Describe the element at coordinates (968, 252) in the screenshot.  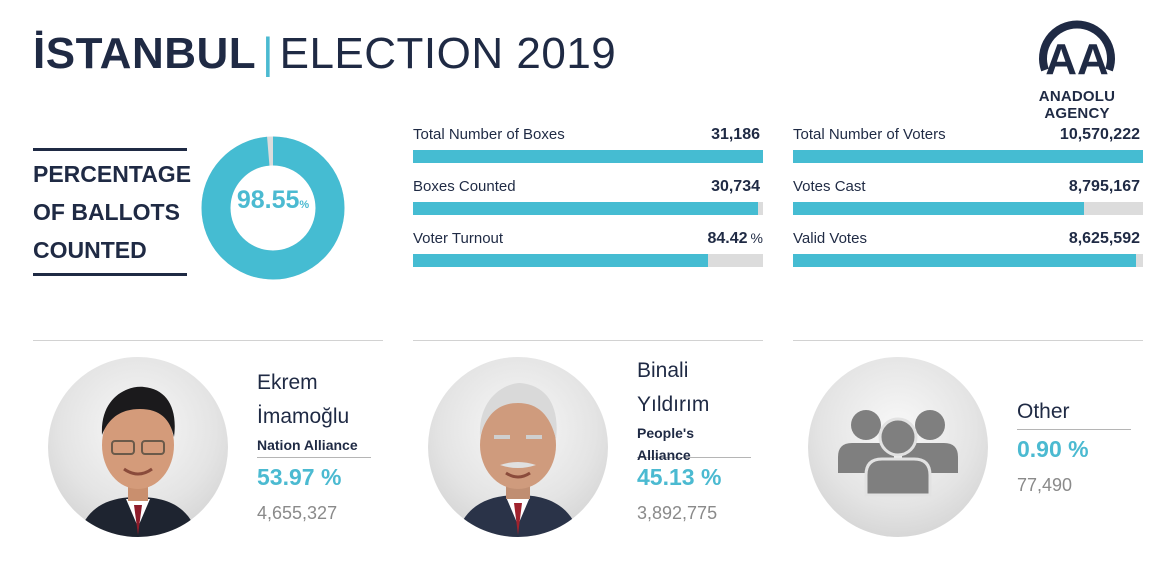
I see `stat-valid-votes: Valid Votes 8,625,592` at that location.